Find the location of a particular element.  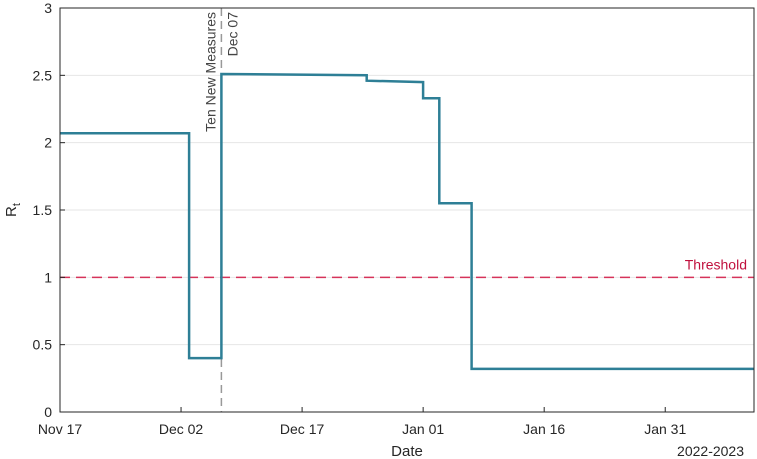

x-tick-label: Jan 01 is located at coordinates (423, 429).